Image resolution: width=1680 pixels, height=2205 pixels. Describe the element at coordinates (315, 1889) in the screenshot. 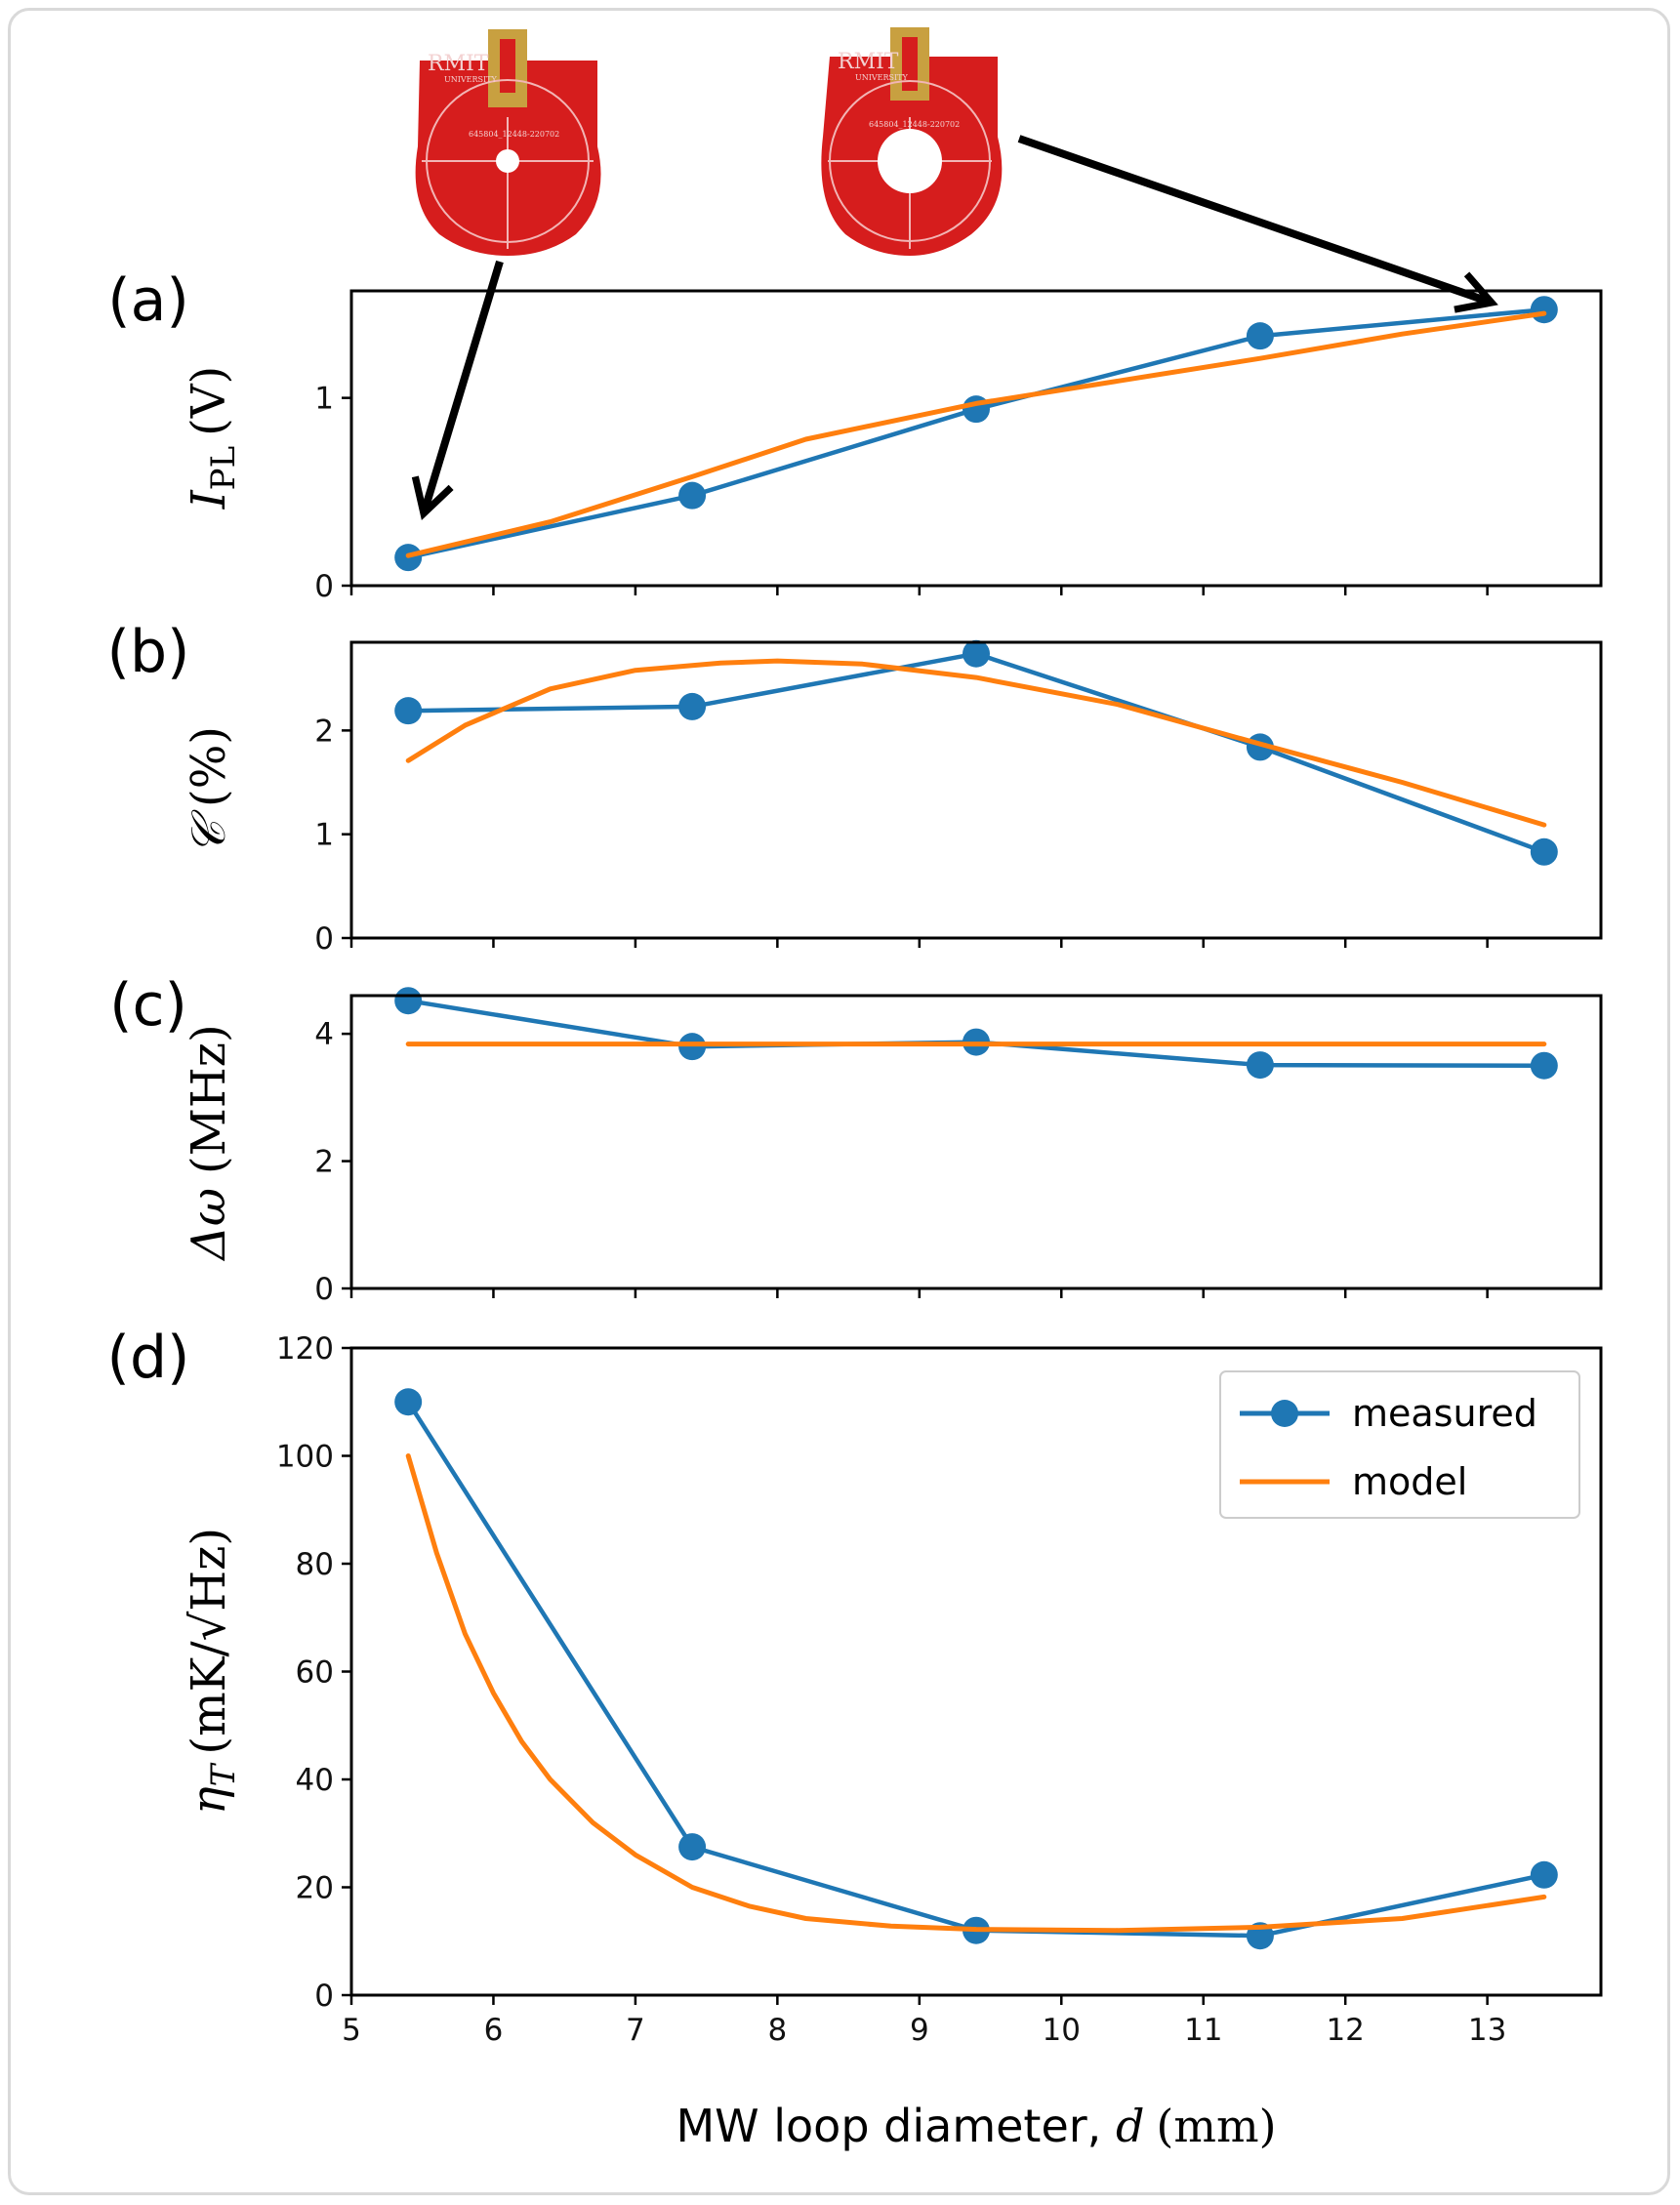

I see `y-tick-label: 20` at that location.